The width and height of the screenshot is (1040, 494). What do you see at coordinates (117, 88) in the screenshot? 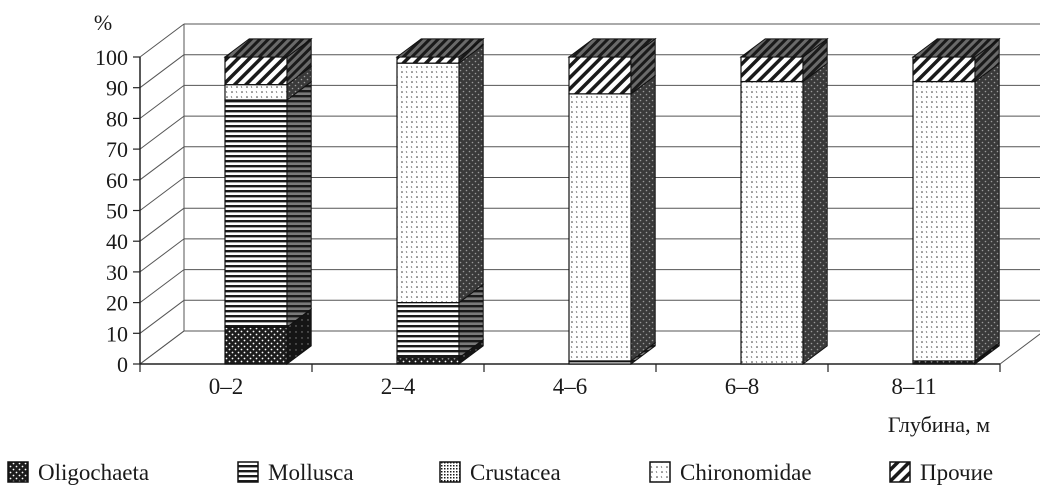
I see `y-tick-label: 90` at bounding box center [117, 88].